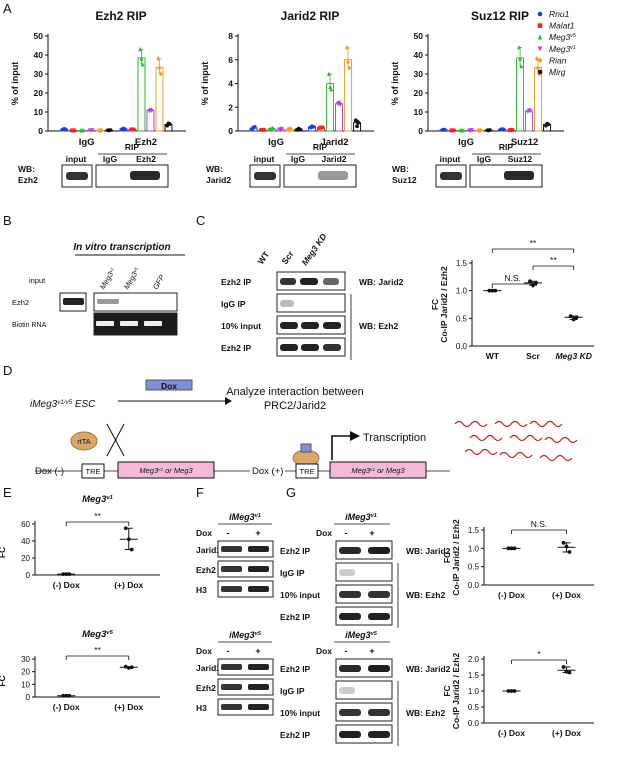 This screenshot has width=617, height=757. What do you see at coordinates (7, 492) in the screenshot?
I see `panel-letter-E: E` at bounding box center [7, 492].